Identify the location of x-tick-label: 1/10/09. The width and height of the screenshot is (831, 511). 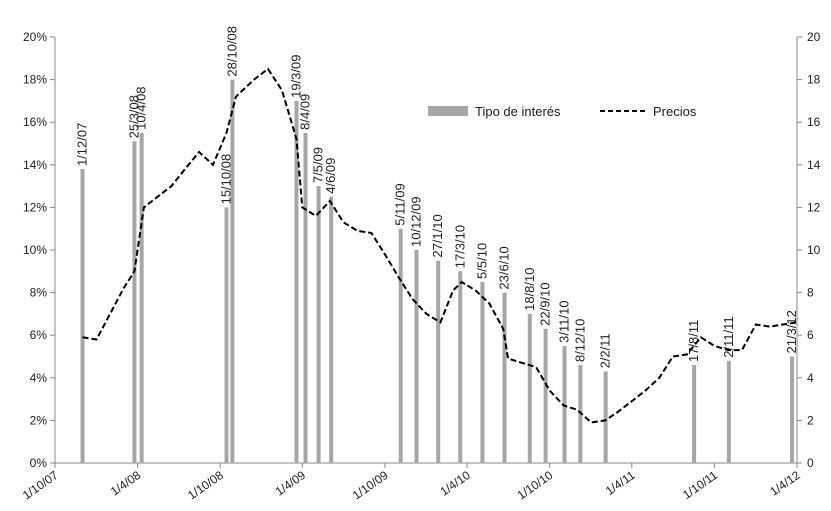
(370, 485).